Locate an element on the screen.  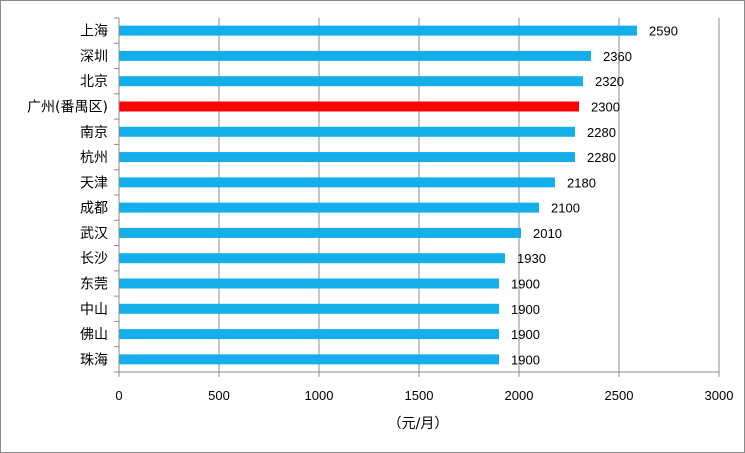
x-tick-label-2000: 2000 is located at coordinates (519, 395).